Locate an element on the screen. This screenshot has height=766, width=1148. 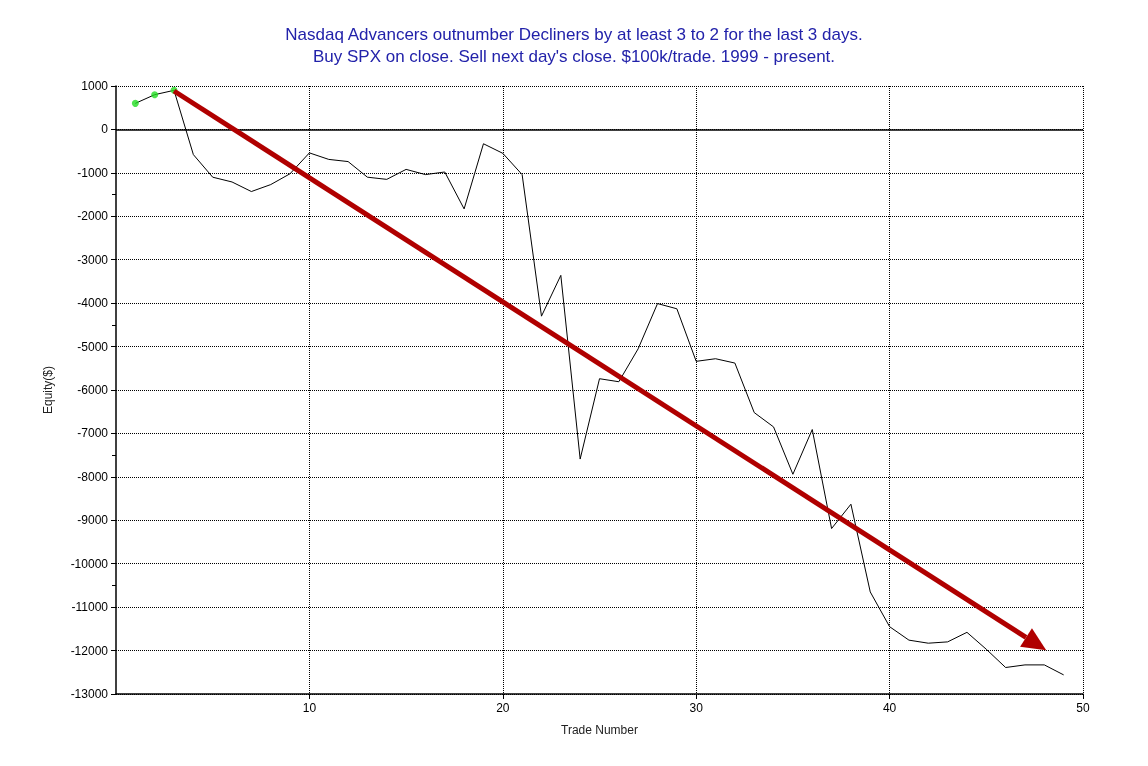
x-tick-label: 10 is located at coordinates (309, 708).